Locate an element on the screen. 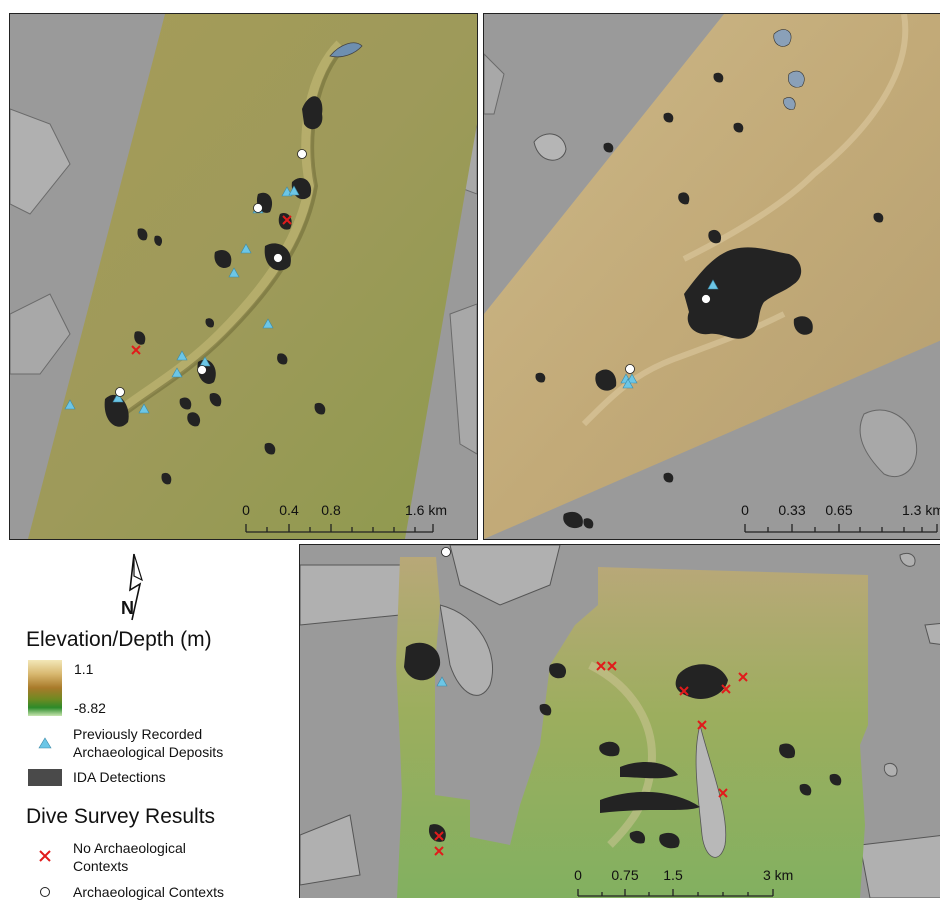 This screenshot has width=940, height=901. scale-bar-north: 0 0.4 0.8 1.6 km is located at coordinates (352, 518).